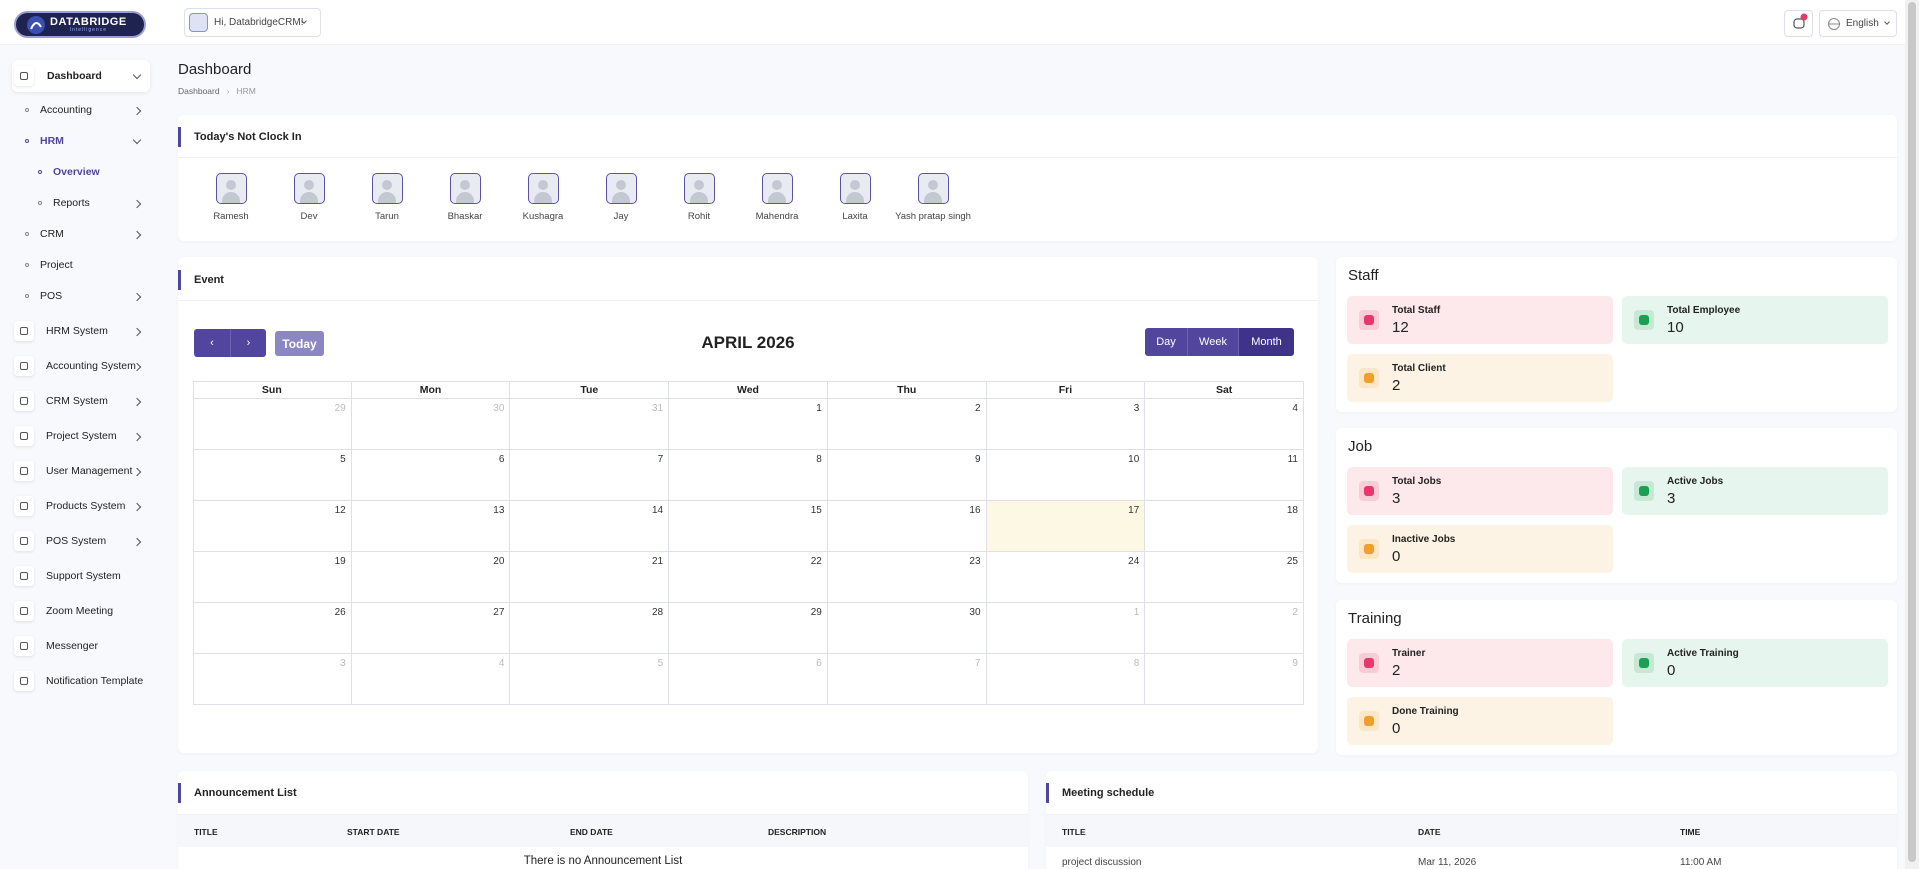 This screenshot has height=869, width=1919. Describe the element at coordinates (590, 628) in the screenshot. I see `calendar-day: 28` at that location.